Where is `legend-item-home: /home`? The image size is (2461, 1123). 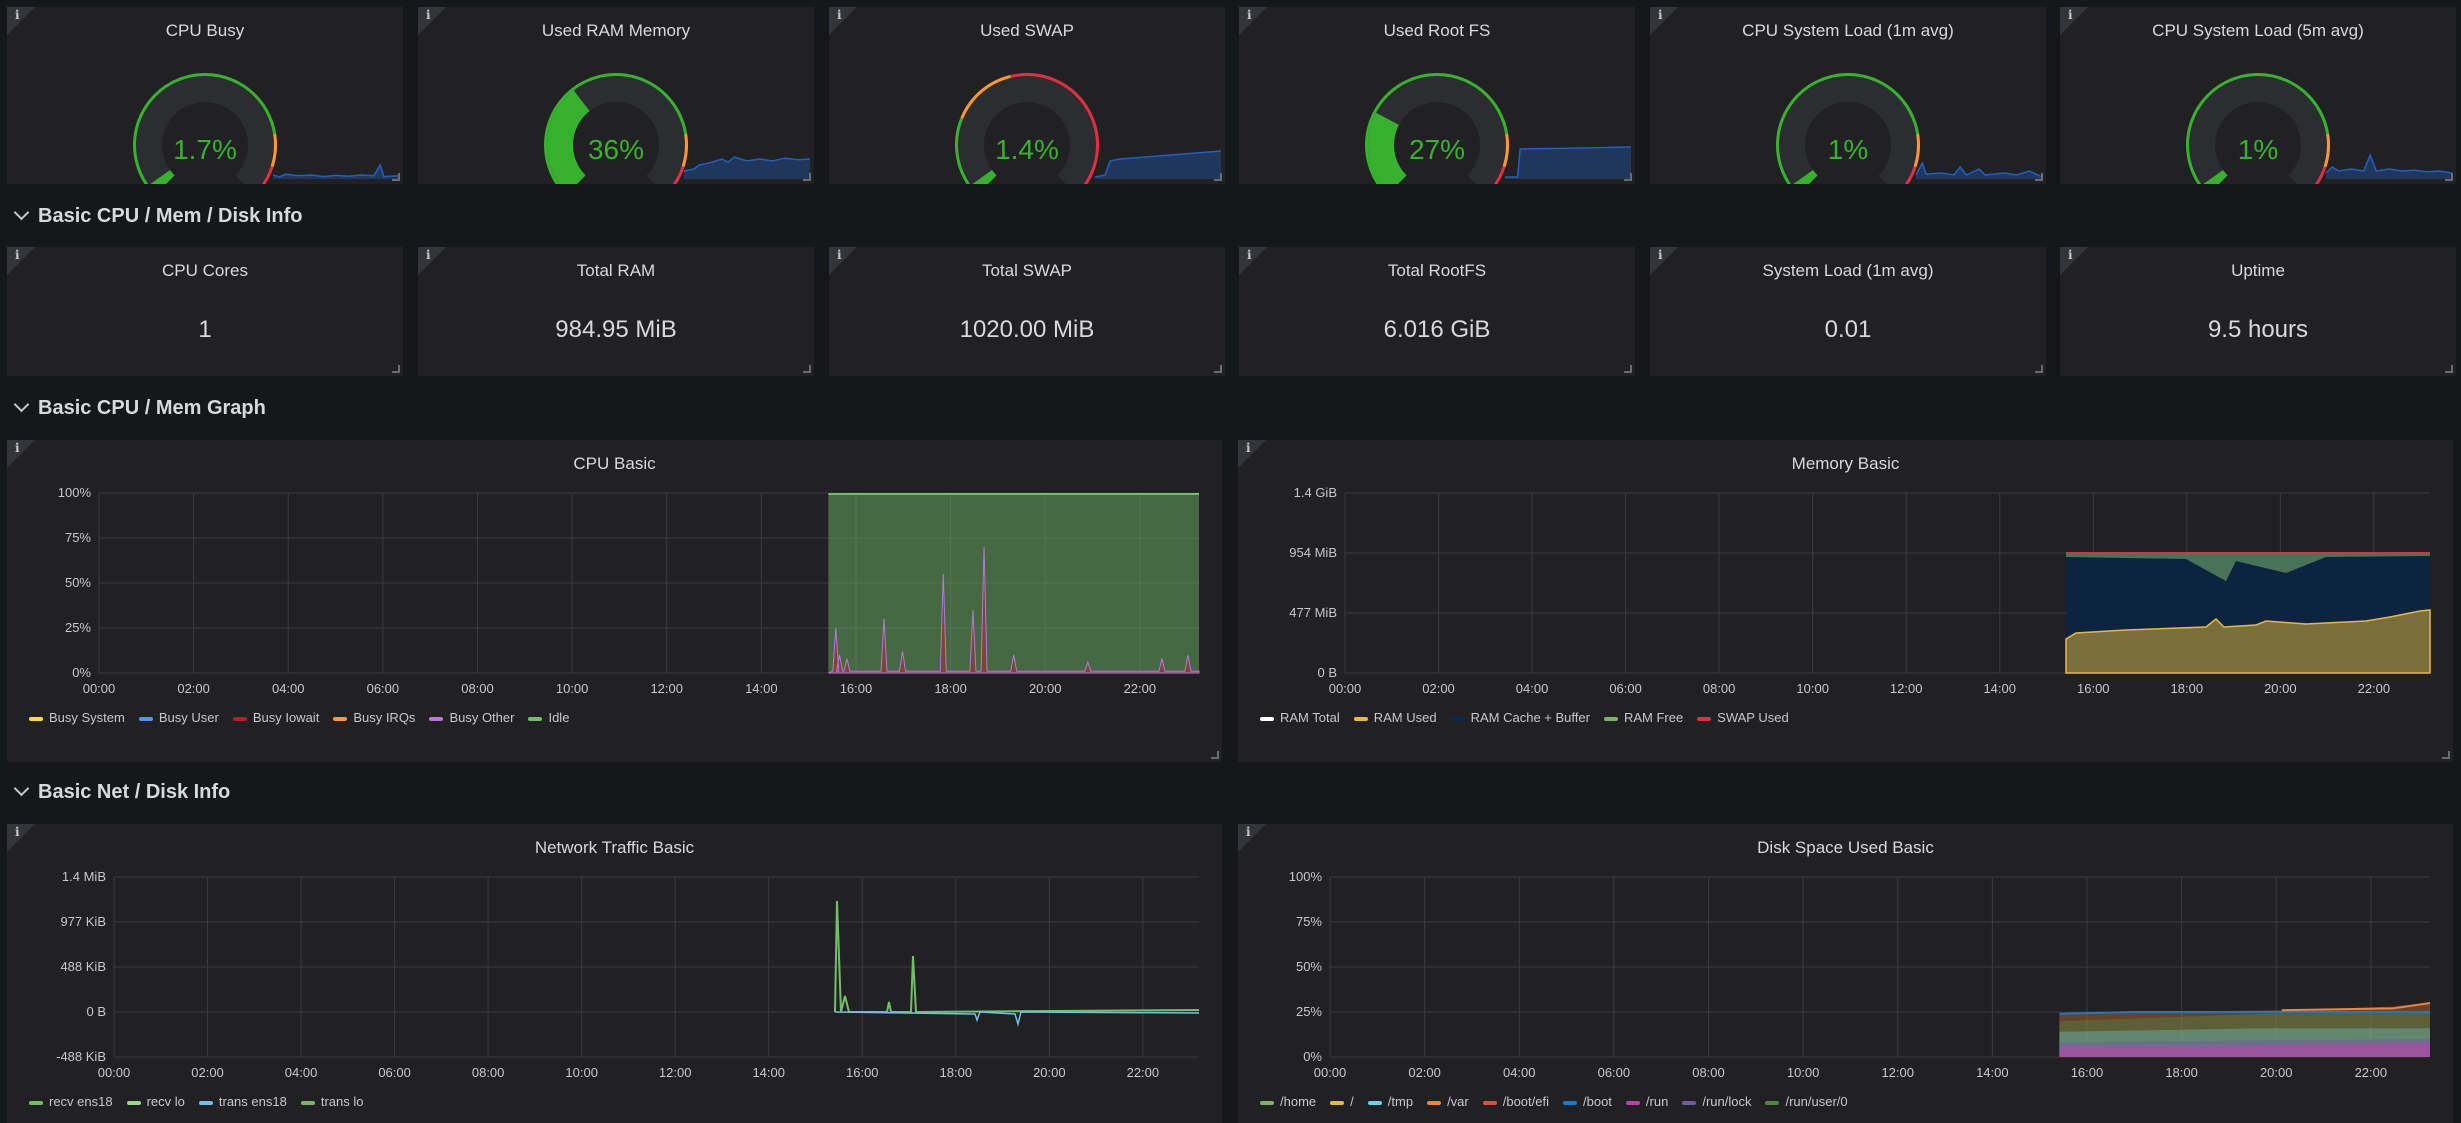 legend-item-home: /home is located at coordinates (1288, 1101).